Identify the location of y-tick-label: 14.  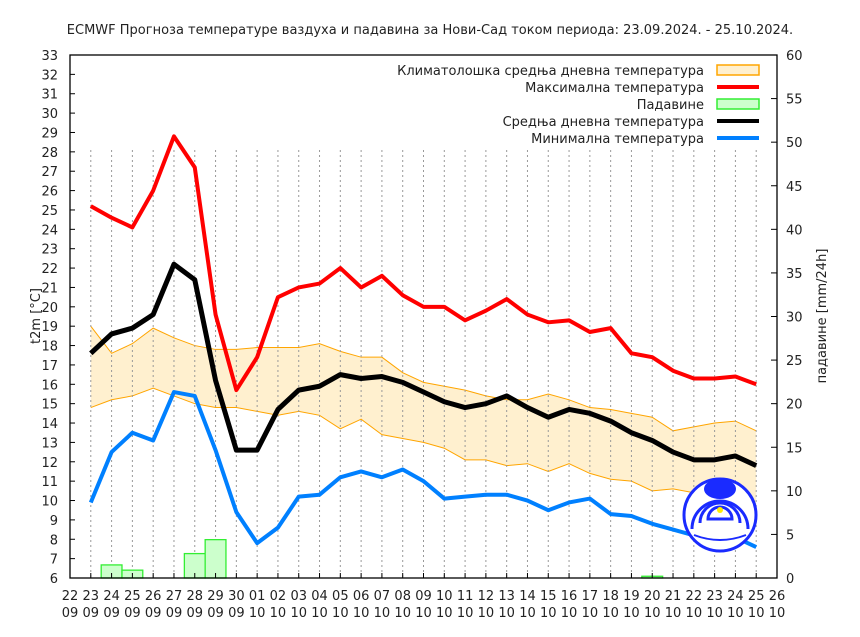
(49, 424).